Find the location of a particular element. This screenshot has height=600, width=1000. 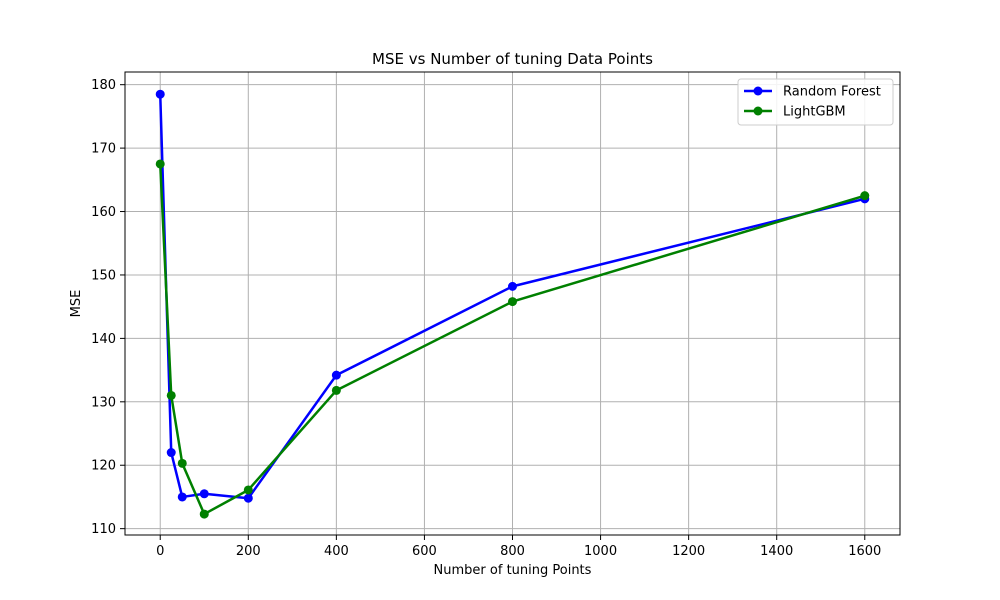

legend-label: LightGBM is located at coordinates (814, 112).